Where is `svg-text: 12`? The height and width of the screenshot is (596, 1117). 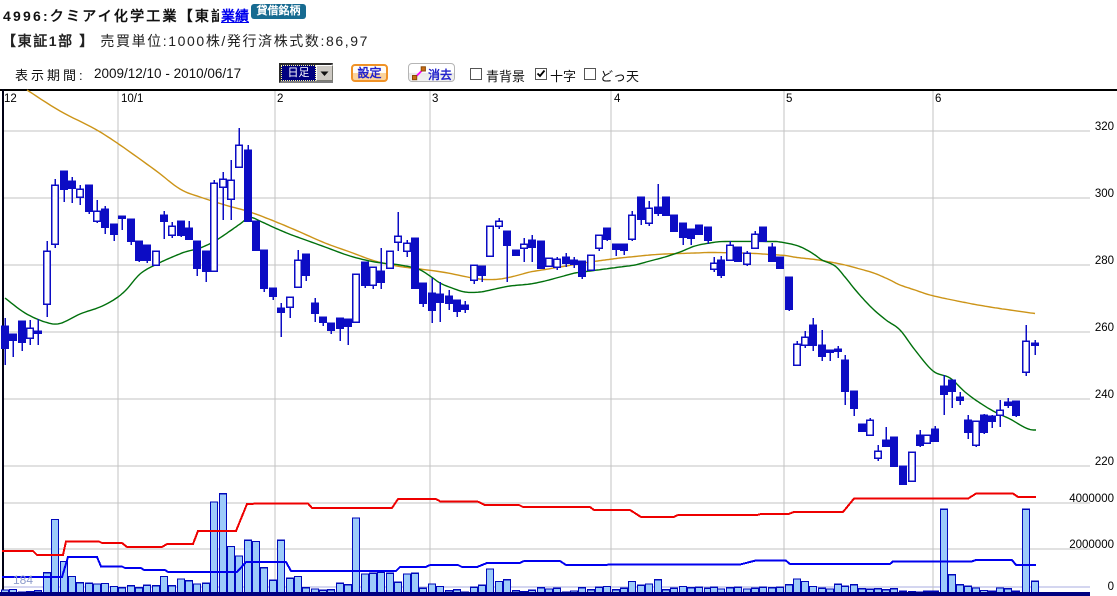
svg-text: 12 is located at coordinates (10, 99).